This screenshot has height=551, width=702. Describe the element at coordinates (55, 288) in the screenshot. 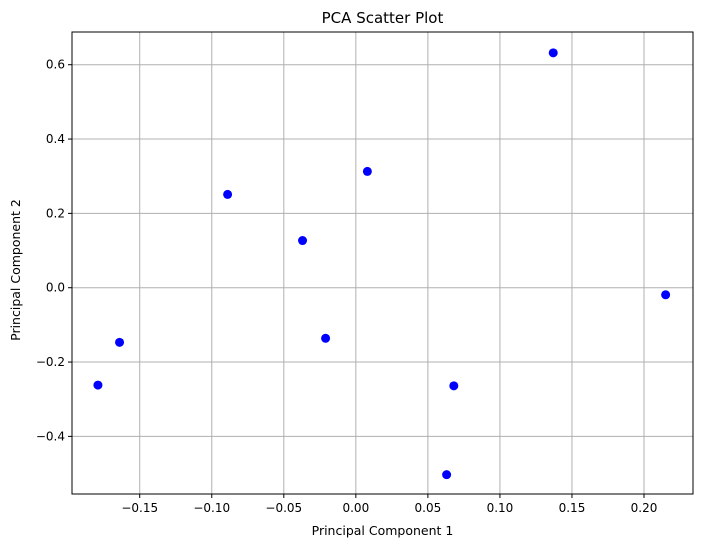

I see `y-tick-label: 0.0` at that location.